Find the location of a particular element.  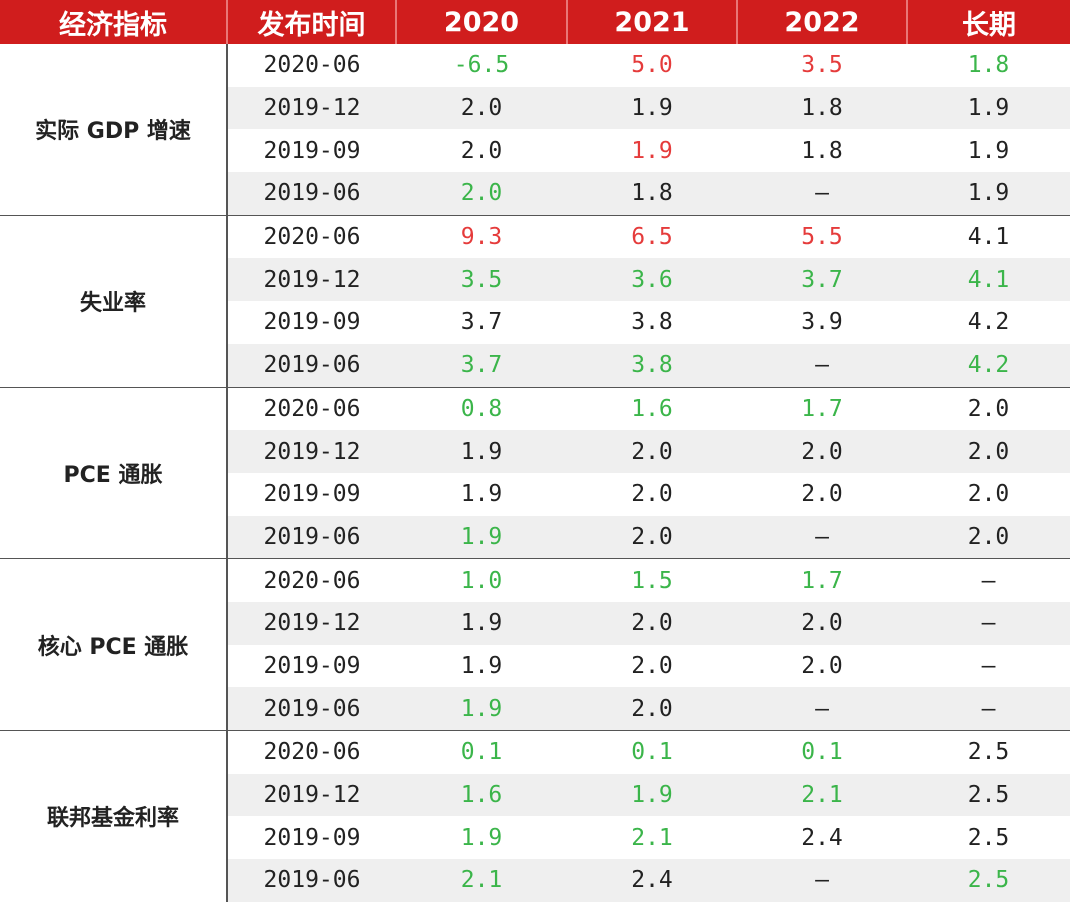

table-row: 2019-09 1.9 2.0 2.0 2.0 is located at coordinates (535, 494).